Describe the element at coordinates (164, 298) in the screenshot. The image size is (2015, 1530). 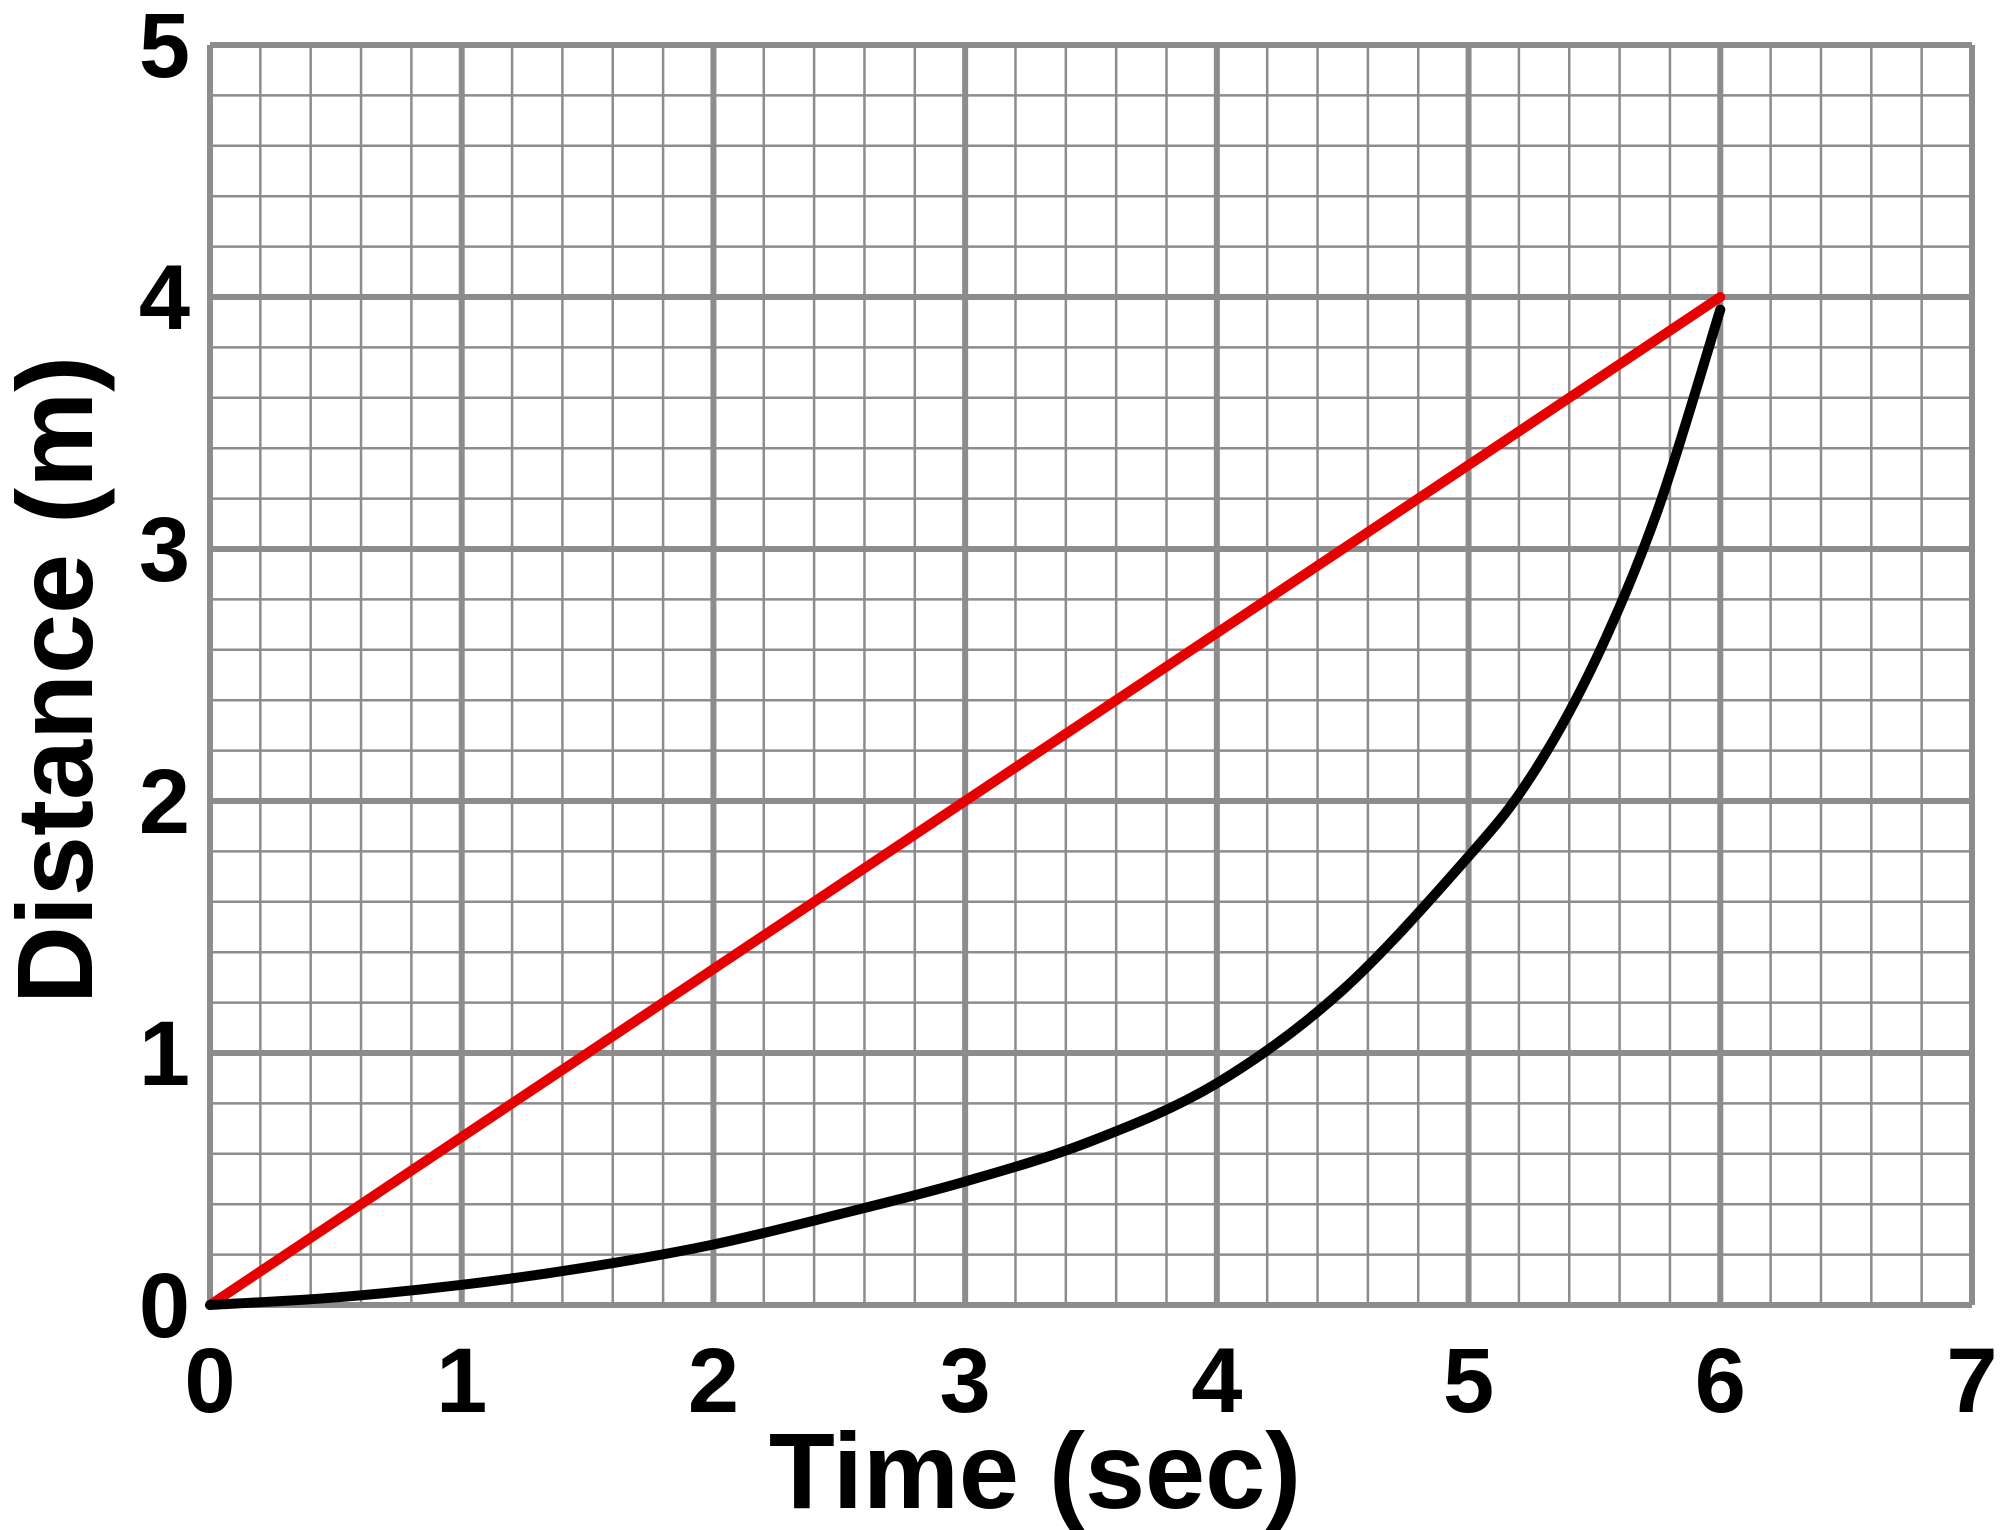
I see `y-tick-label: 4` at that location.